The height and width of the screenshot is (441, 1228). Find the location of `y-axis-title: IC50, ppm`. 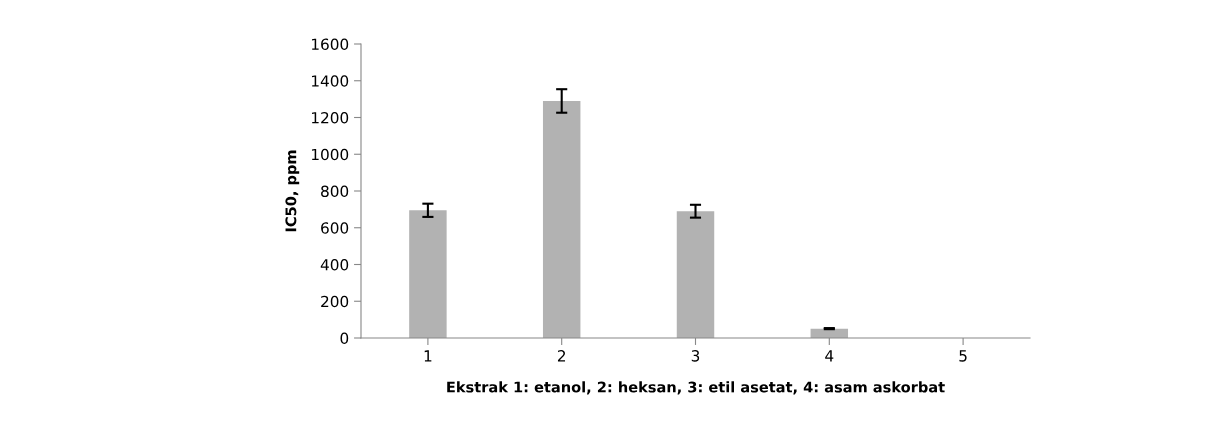

y-axis-title: IC50, ppm is located at coordinates (292, 191).